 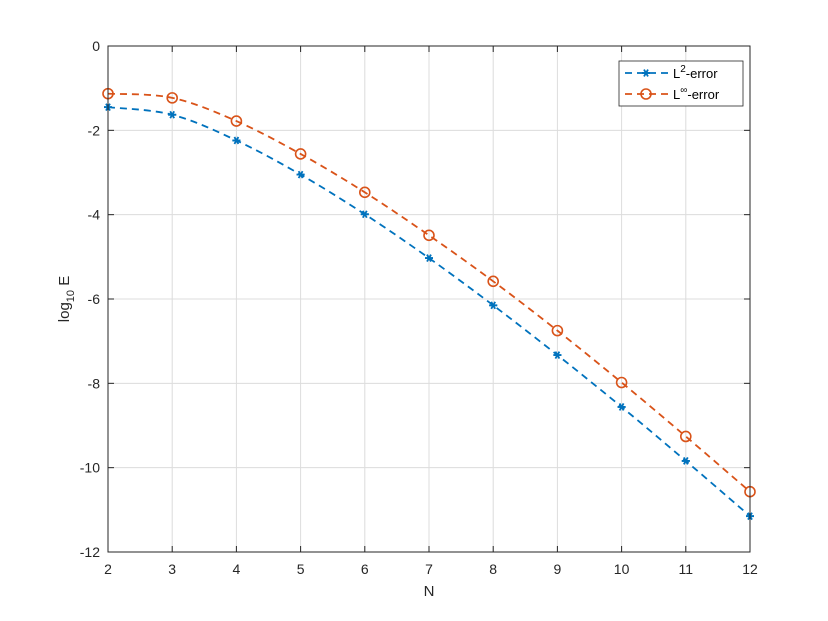 I want to click on y-tick-label: 0, so click(x=96, y=46).